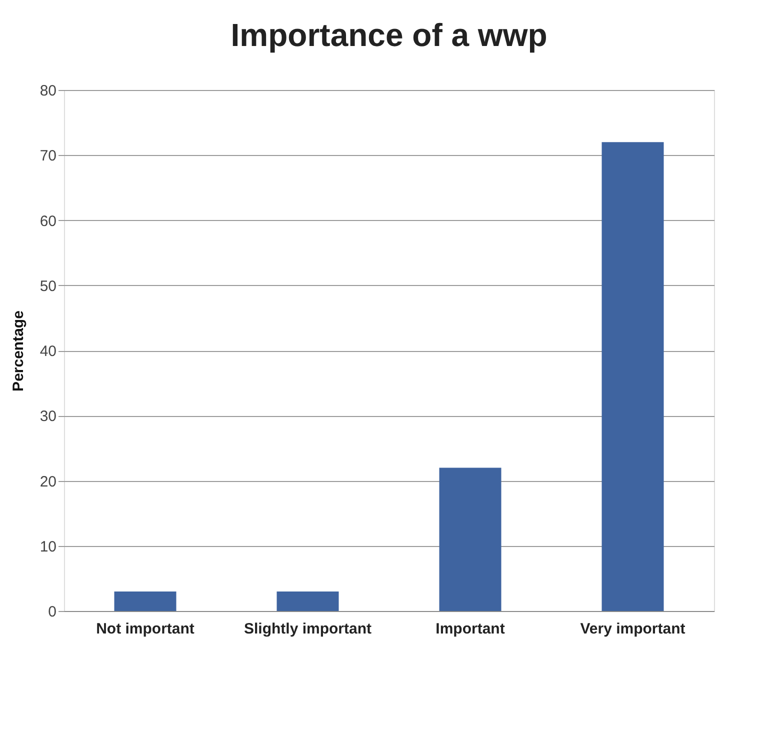 This screenshot has width=779, height=729. What do you see at coordinates (633, 629) in the screenshot?
I see `x-tick-label: Very important` at bounding box center [633, 629].